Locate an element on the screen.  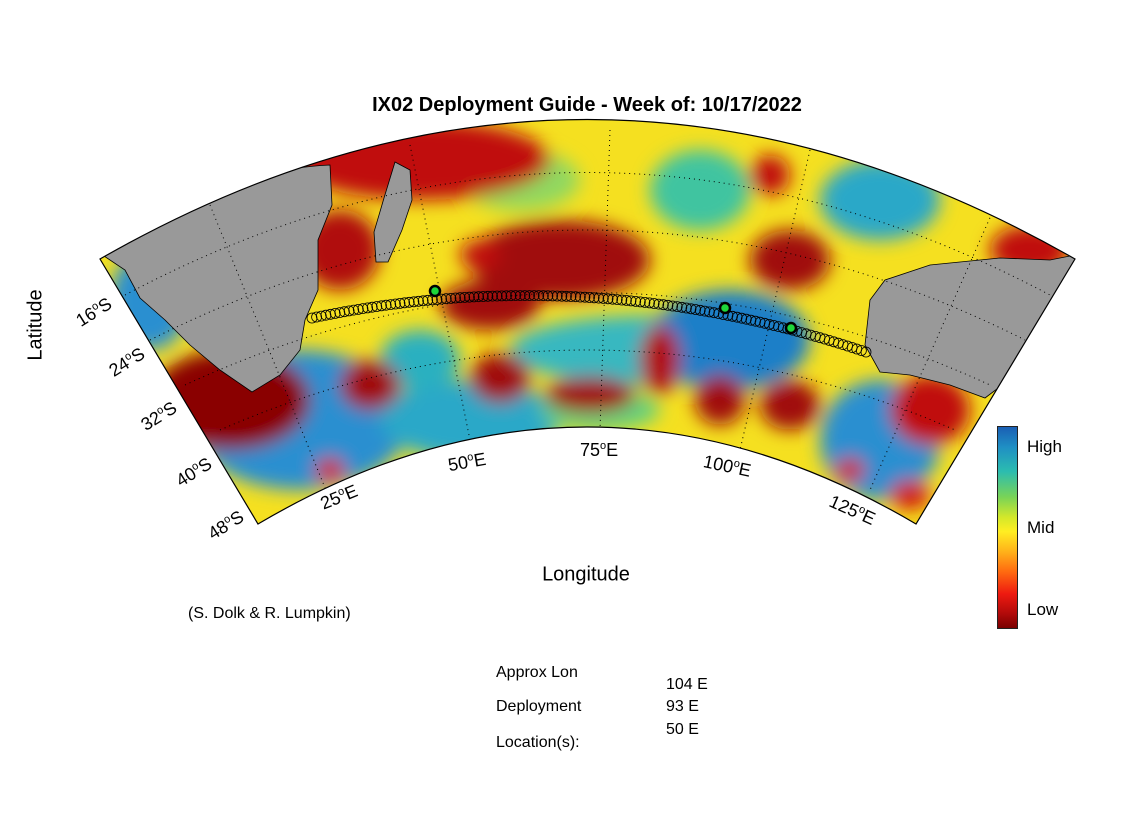
colorbar-label-mid: Mid is located at coordinates (1041, 527).